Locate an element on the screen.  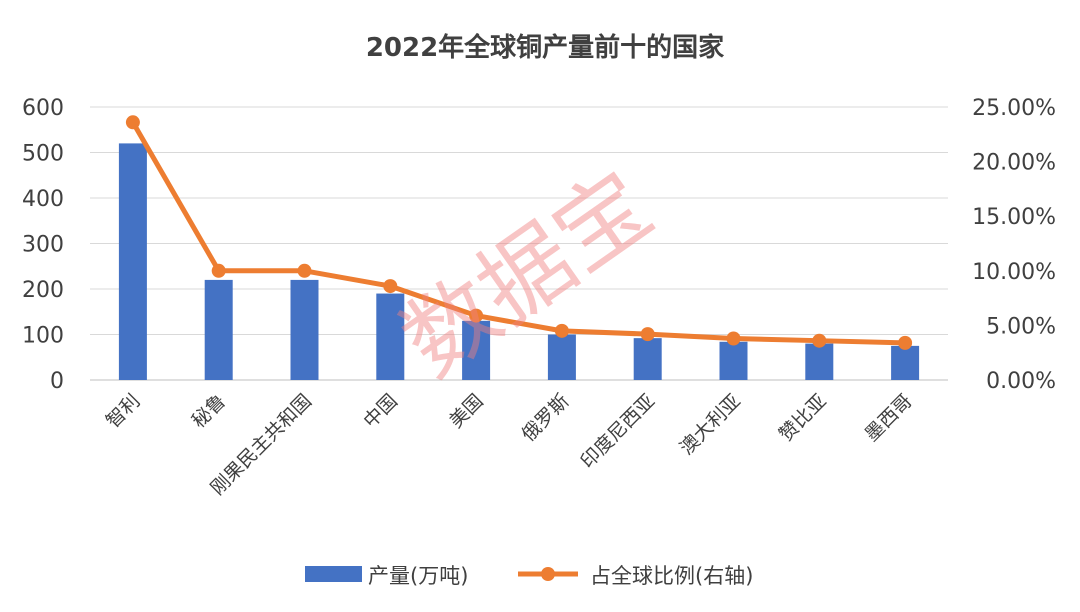
legend-swatch-marker is located at coordinates (548, 574).